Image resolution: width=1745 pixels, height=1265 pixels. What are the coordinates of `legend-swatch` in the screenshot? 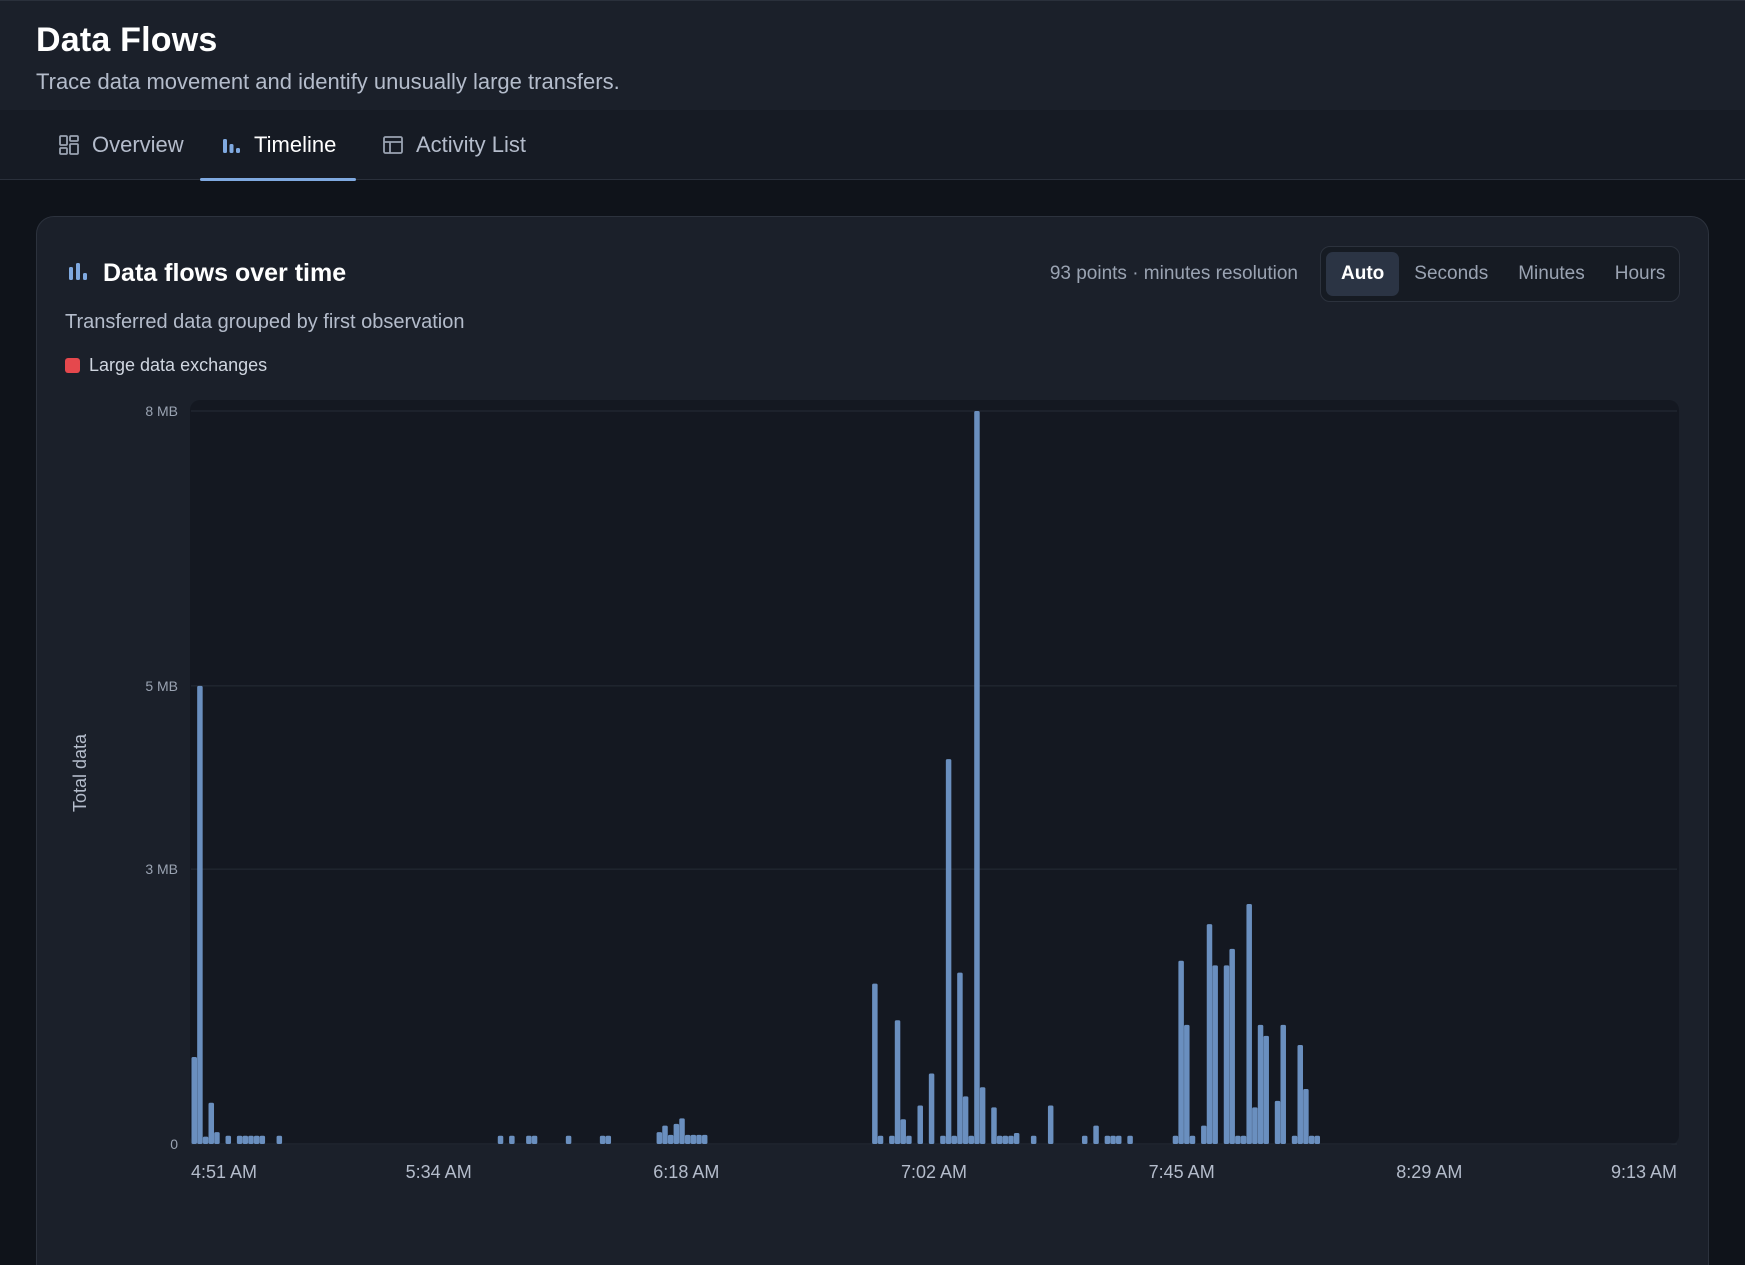 It's located at (72, 365).